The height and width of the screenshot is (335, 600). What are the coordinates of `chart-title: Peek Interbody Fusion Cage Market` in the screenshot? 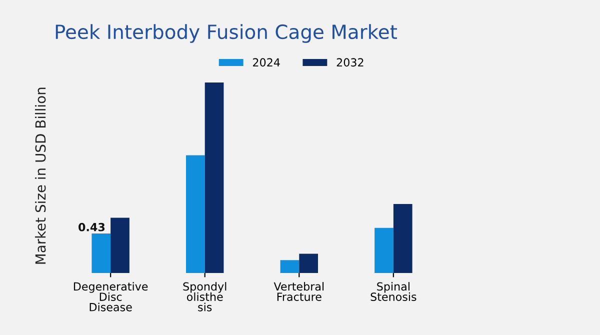 It's located at (227, 33).